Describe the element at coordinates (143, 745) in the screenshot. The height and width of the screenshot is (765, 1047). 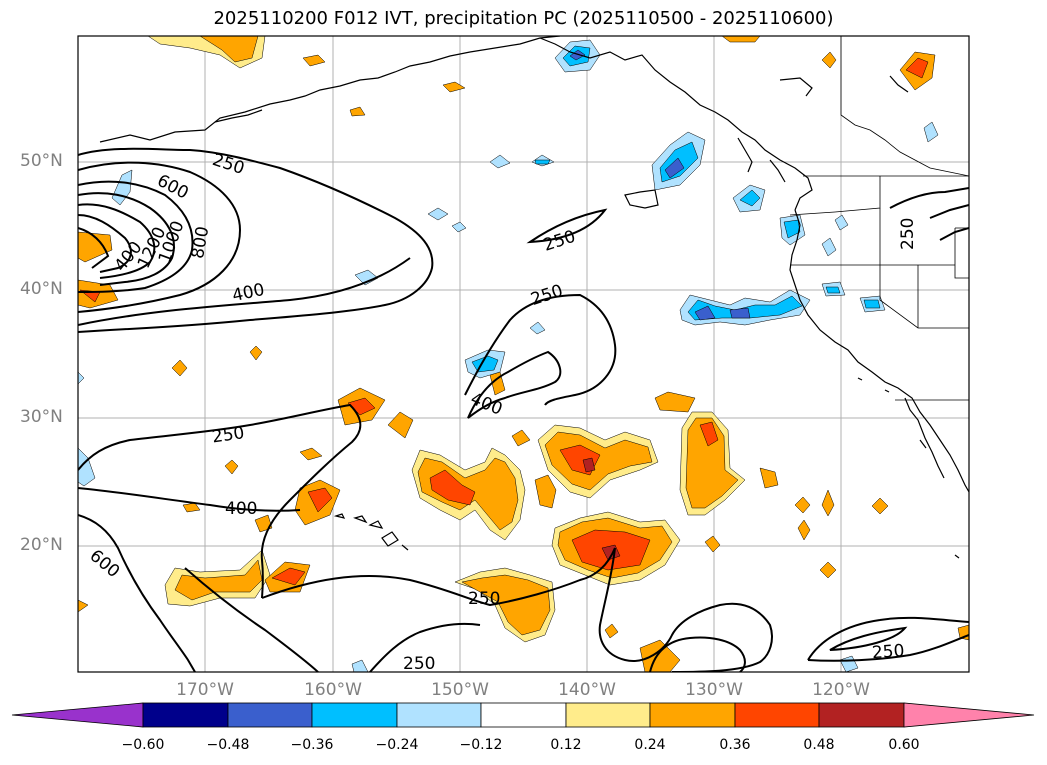
I see `colorbar-tick: −0.60` at that location.